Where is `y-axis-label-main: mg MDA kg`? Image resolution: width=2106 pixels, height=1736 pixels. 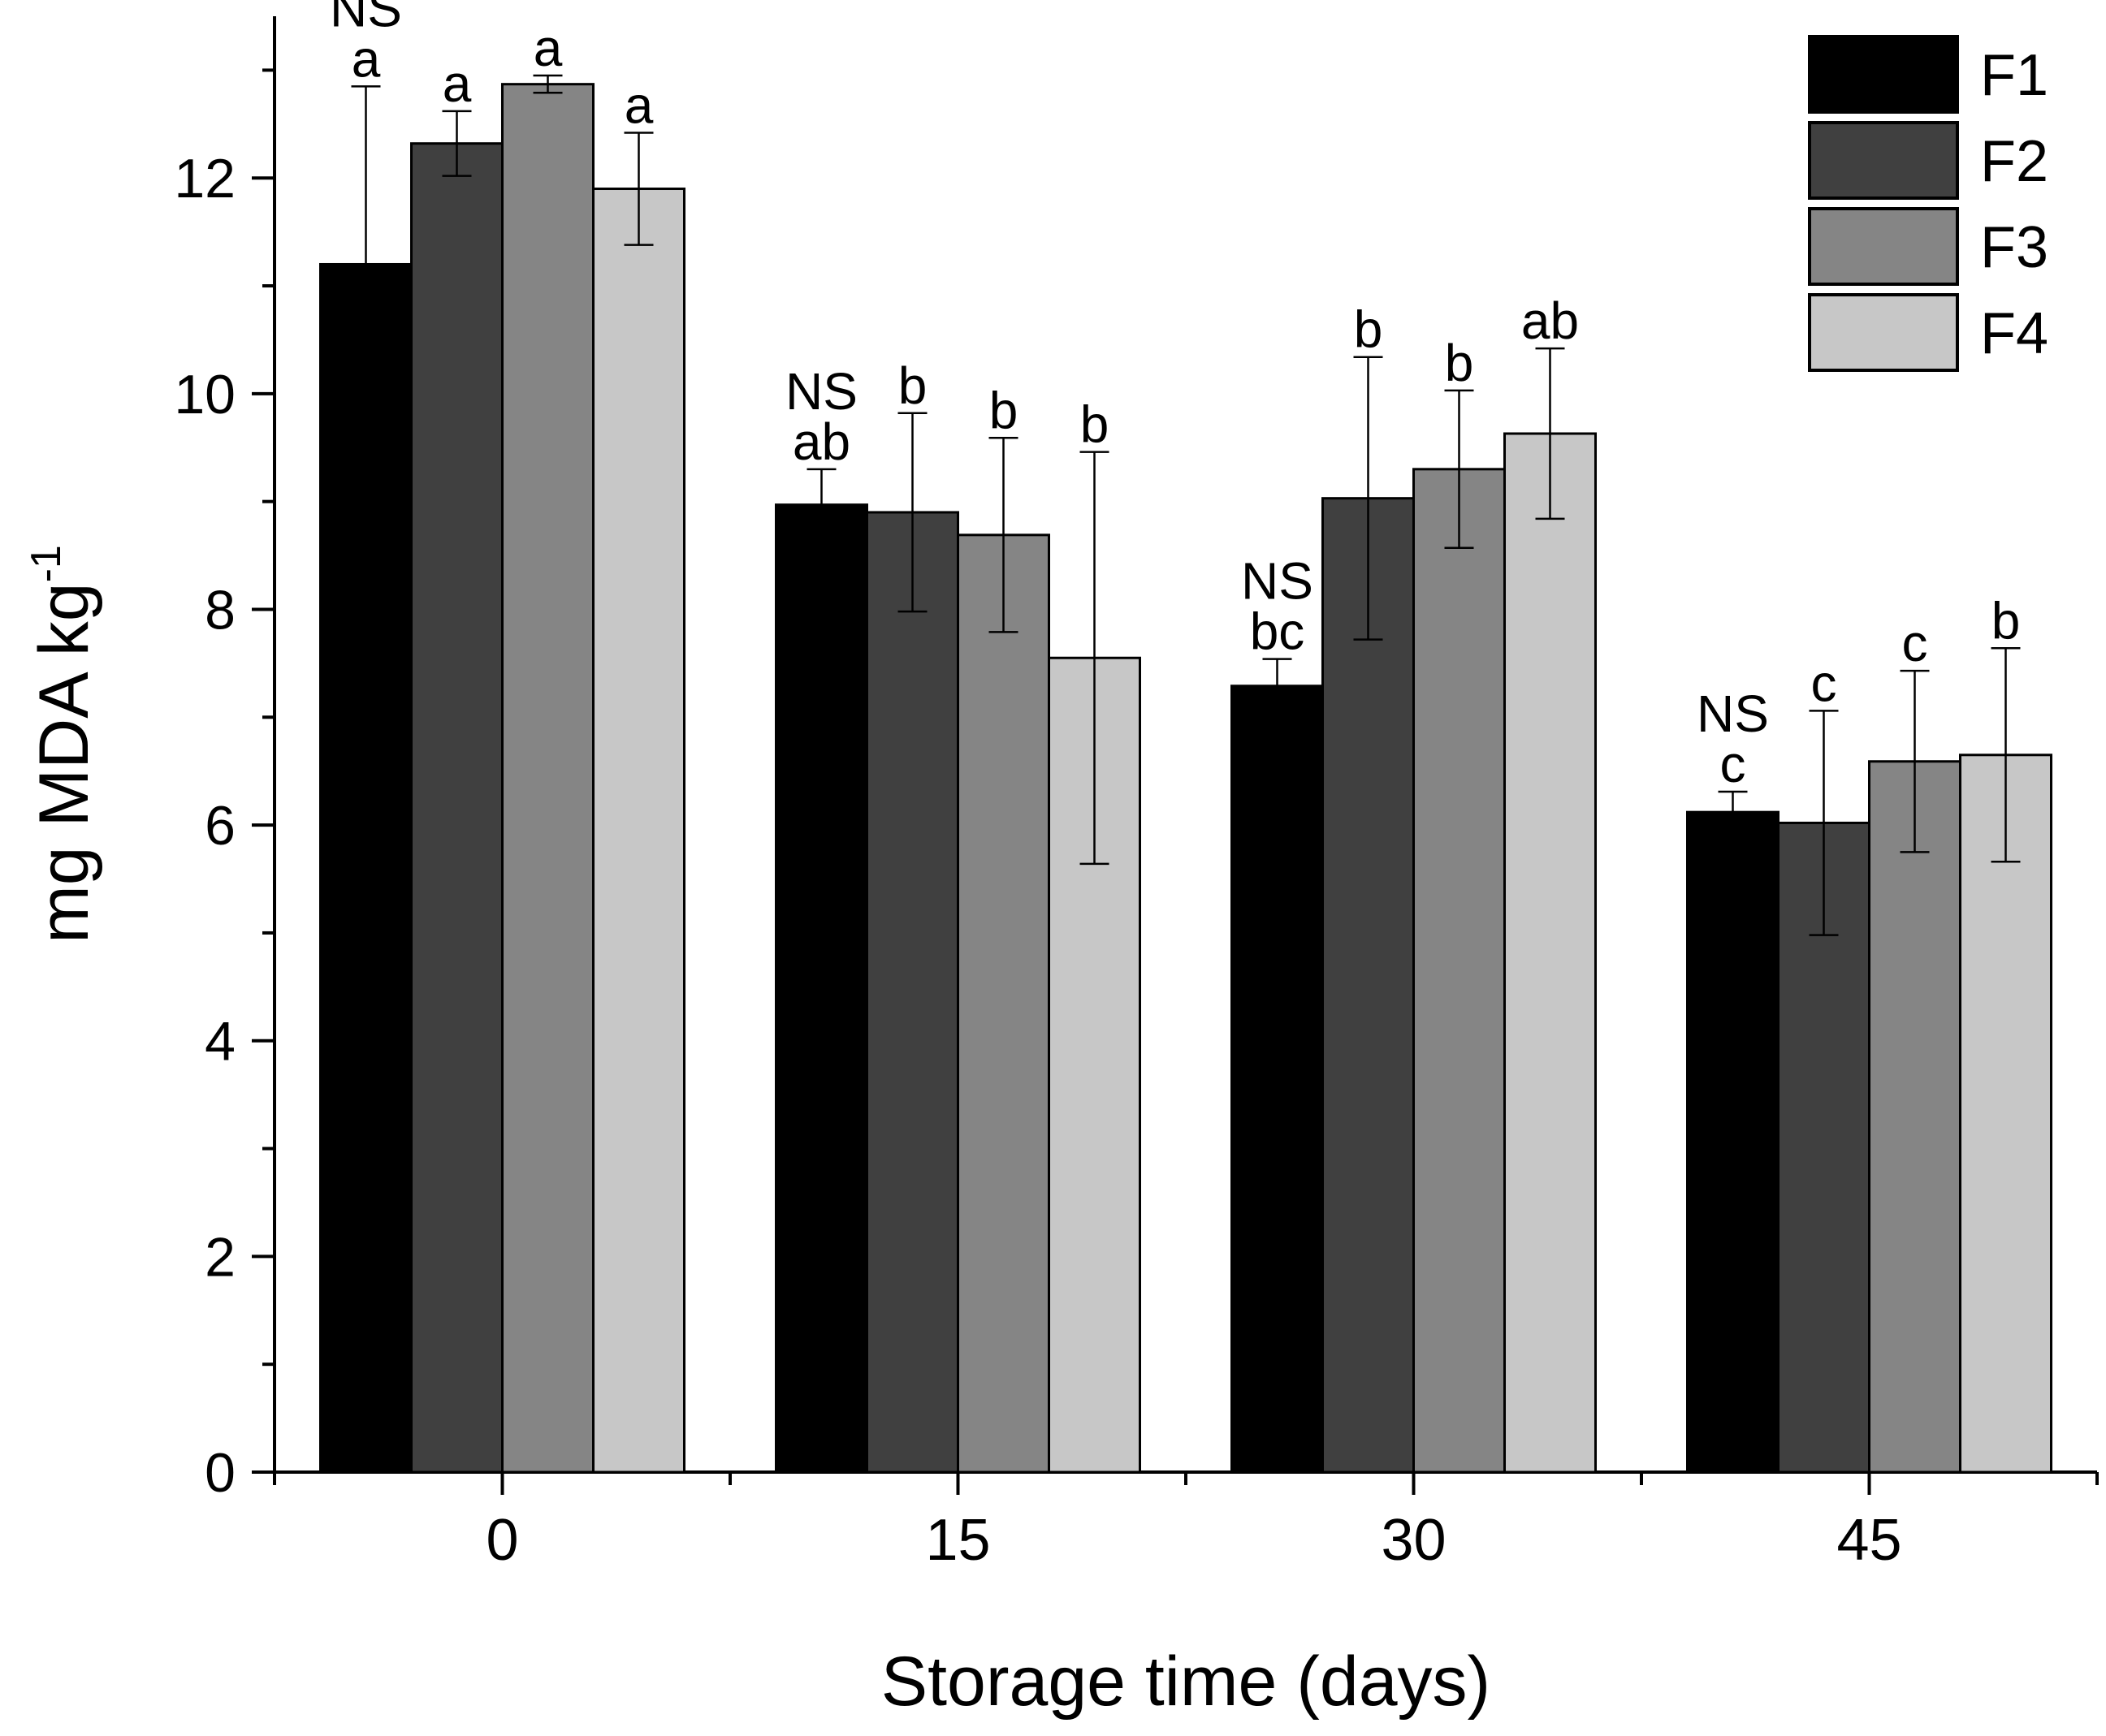 y-axis-label-main: mg MDA kg is located at coordinates (64, 763).